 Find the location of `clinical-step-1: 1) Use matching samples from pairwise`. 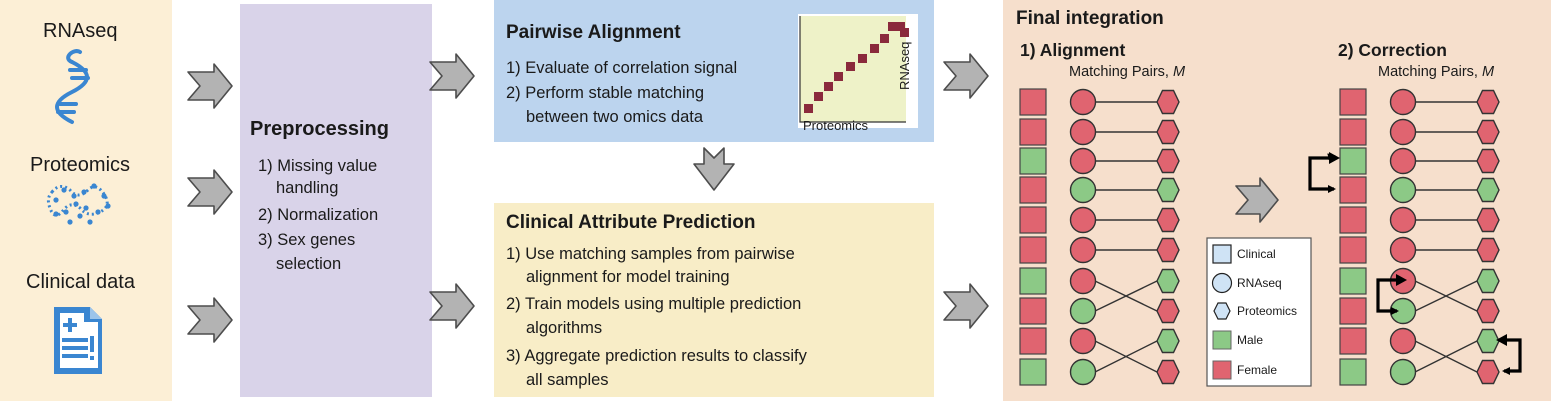

clinical-step-1: 1) Use matching samples from pairwise is located at coordinates (650, 254).